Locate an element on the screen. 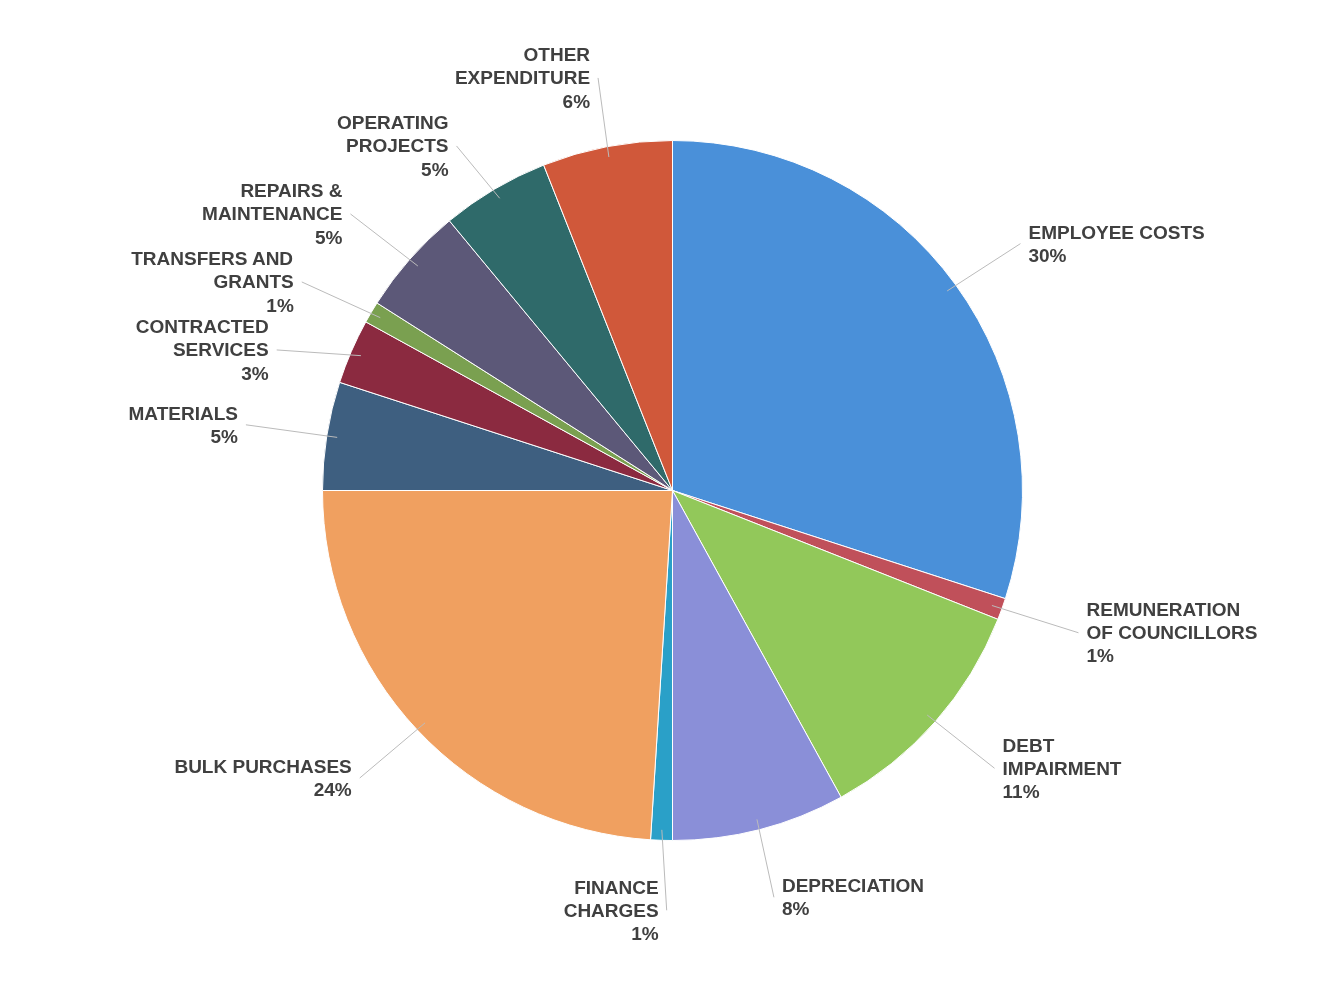  data-label: 30% is located at coordinates (1047, 255).